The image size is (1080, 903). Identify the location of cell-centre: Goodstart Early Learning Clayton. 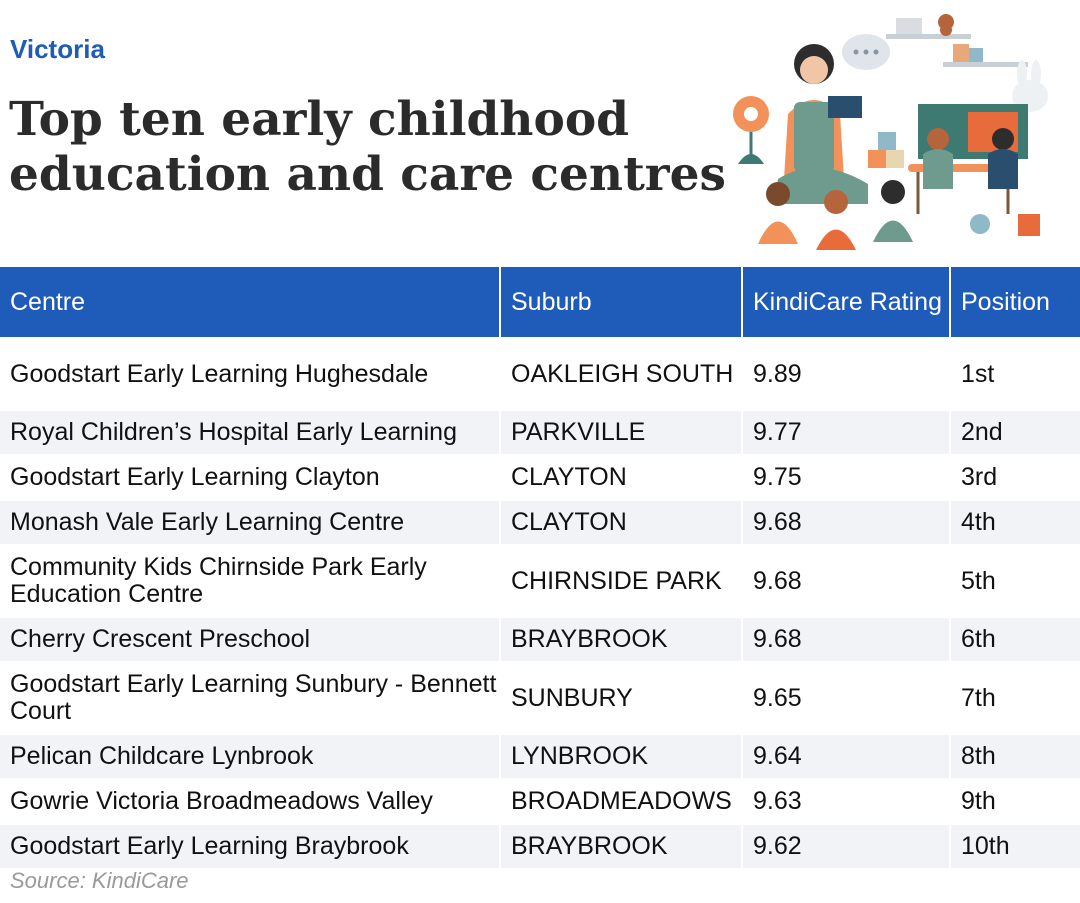
(249, 477).